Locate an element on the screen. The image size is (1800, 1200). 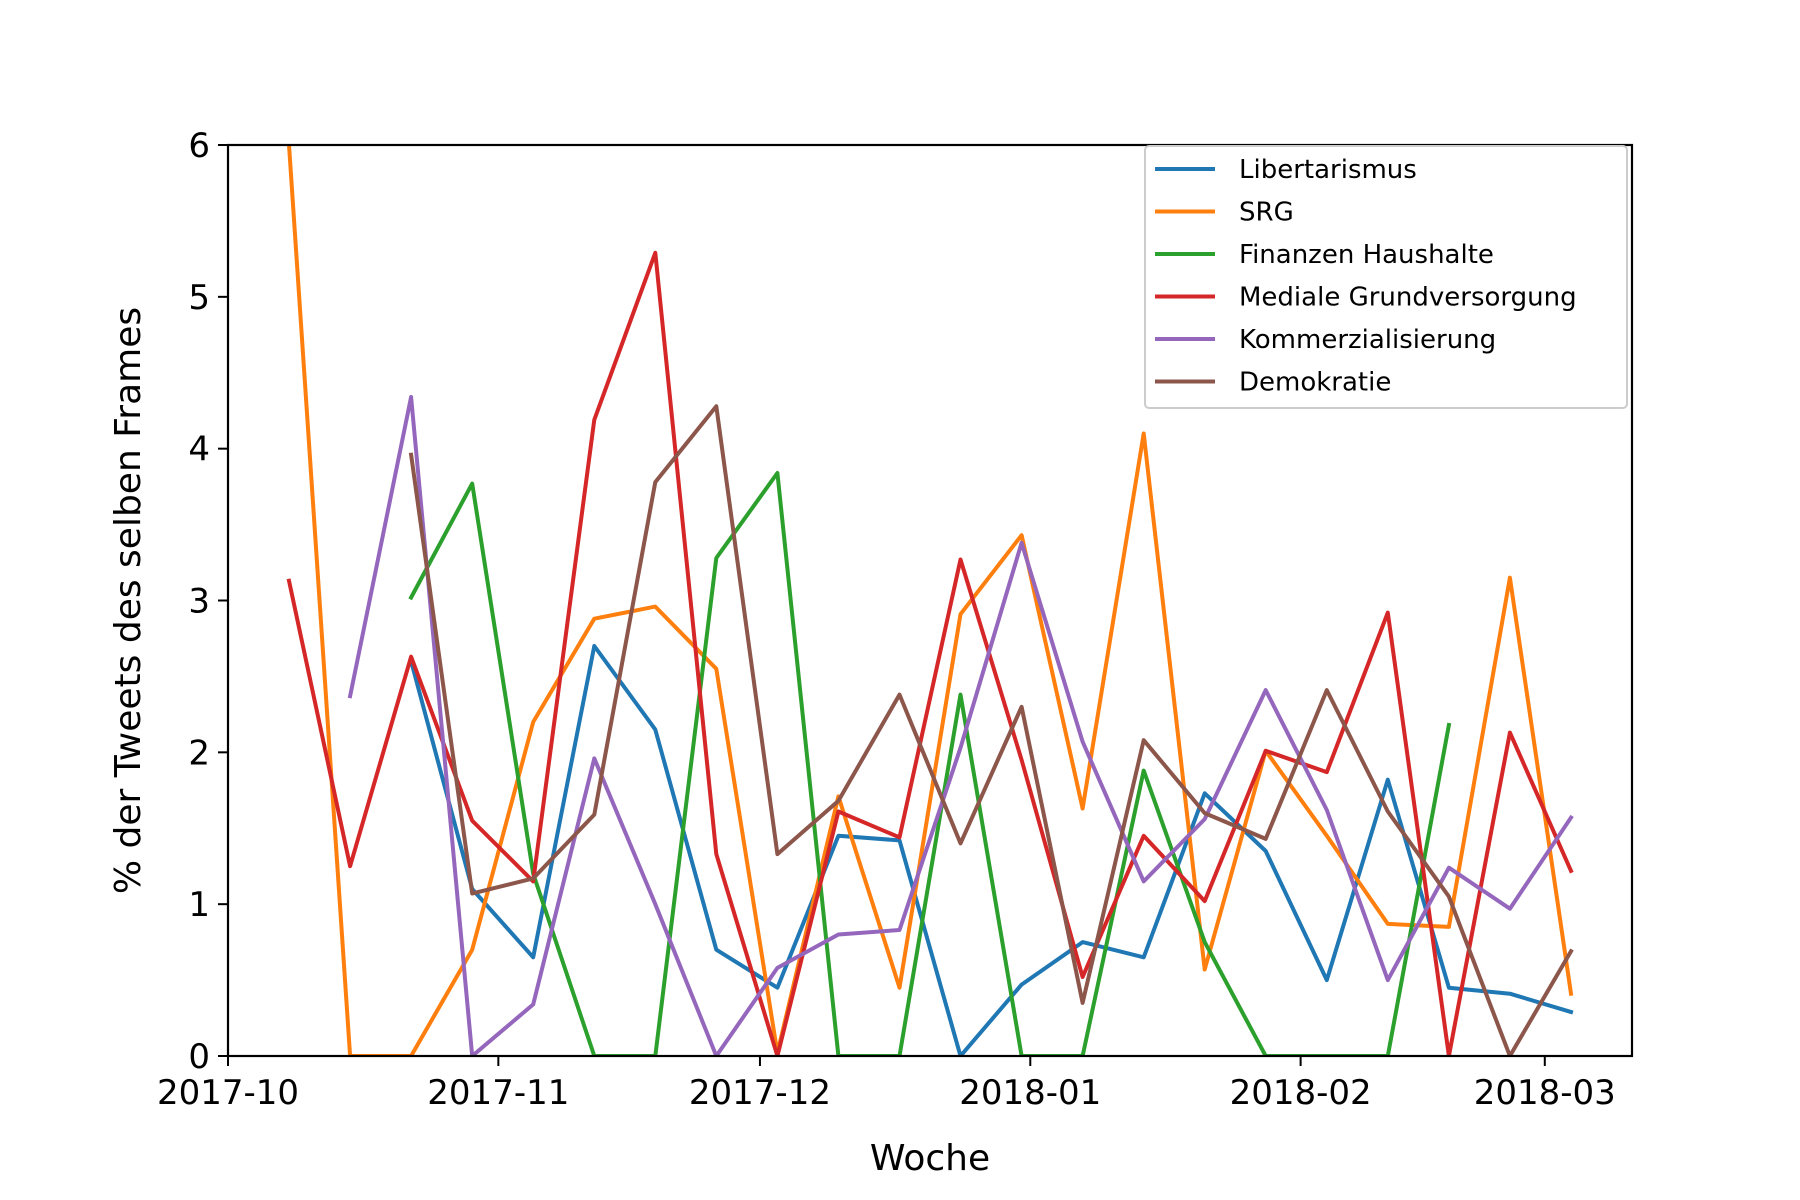
x-tick-label: 2017-11 is located at coordinates (498, 1093).